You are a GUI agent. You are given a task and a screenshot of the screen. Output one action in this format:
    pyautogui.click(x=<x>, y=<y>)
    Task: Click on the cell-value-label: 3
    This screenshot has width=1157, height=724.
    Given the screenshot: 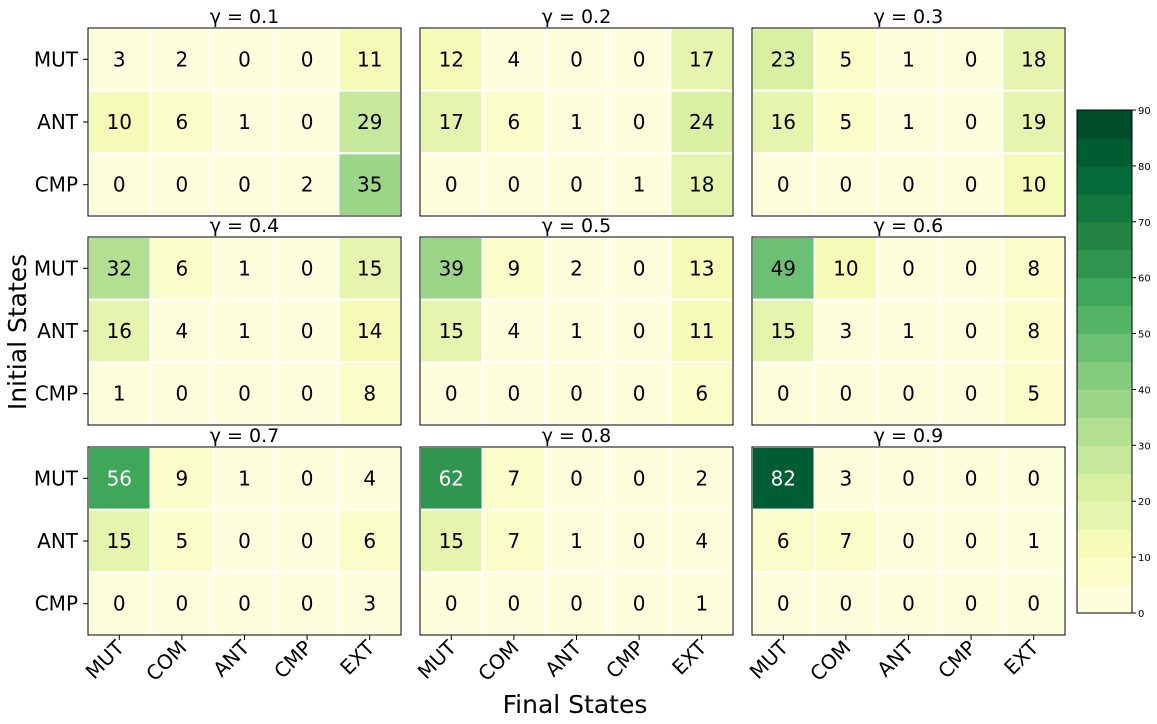 What is the action you would take?
    pyautogui.click(x=369, y=604)
    